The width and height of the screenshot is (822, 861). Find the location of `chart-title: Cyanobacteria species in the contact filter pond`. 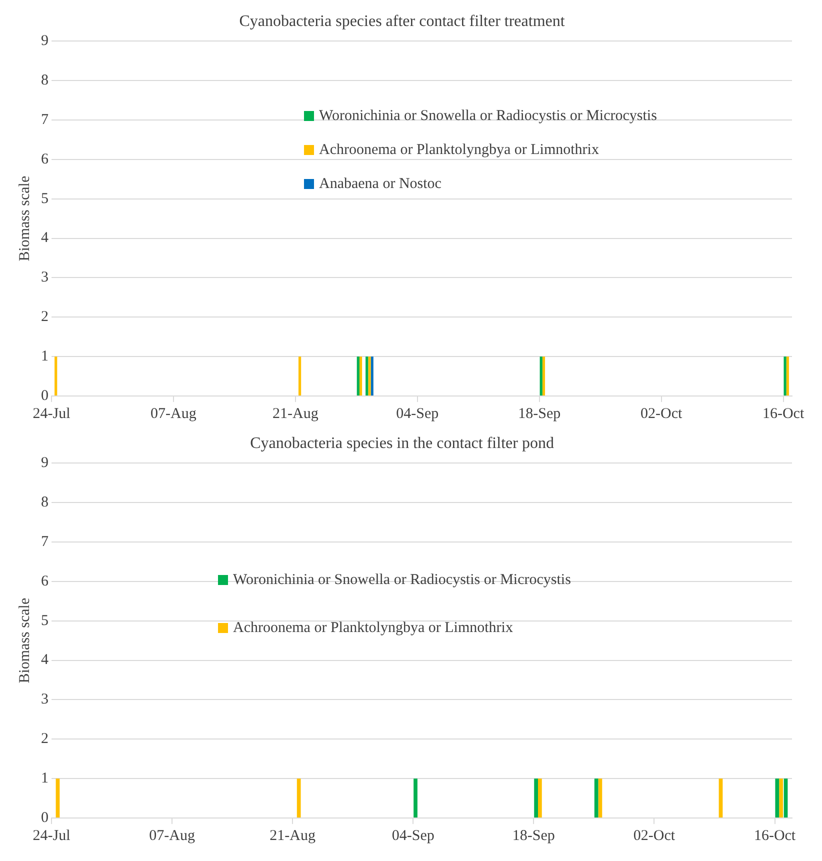

chart-title: Cyanobacteria species in the contact filter pond is located at coordinates (402, 443).